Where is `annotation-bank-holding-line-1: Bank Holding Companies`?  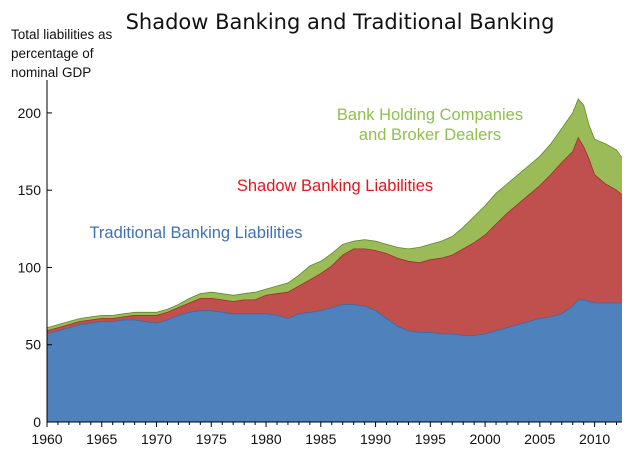
annotation-bank-holding-line-1: Bank Holding Companies is located at coordinates (430, 115).